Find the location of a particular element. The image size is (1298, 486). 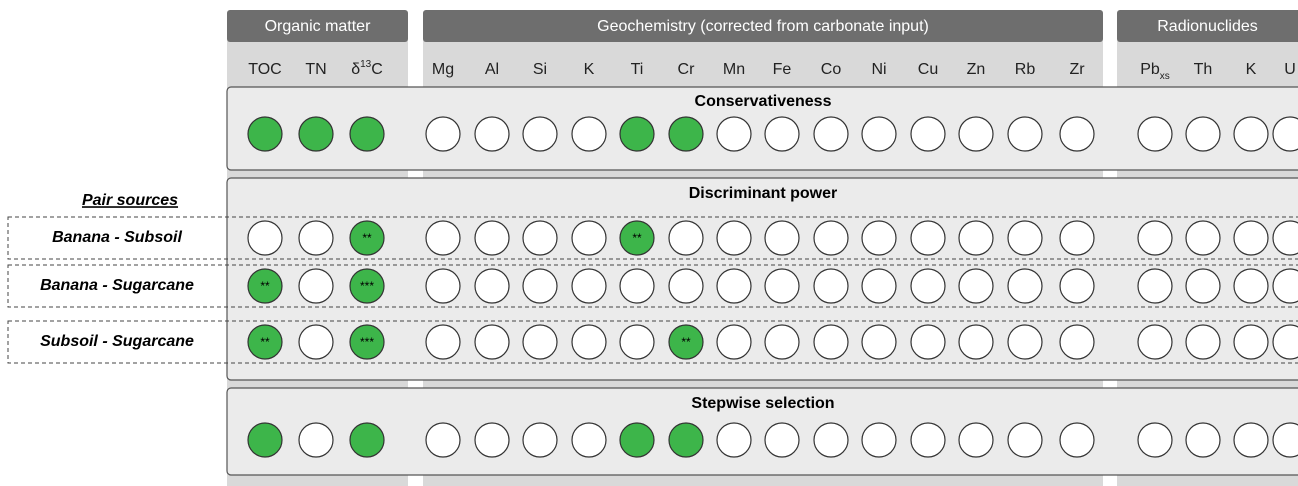

column-label: Ni is located at coordinates (878, 69).